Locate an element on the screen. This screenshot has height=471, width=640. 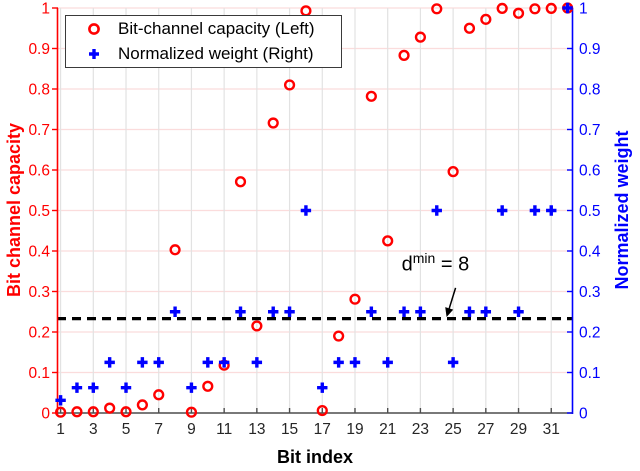
left-tick-label: 0.7 is located at coordinates (39, 130).